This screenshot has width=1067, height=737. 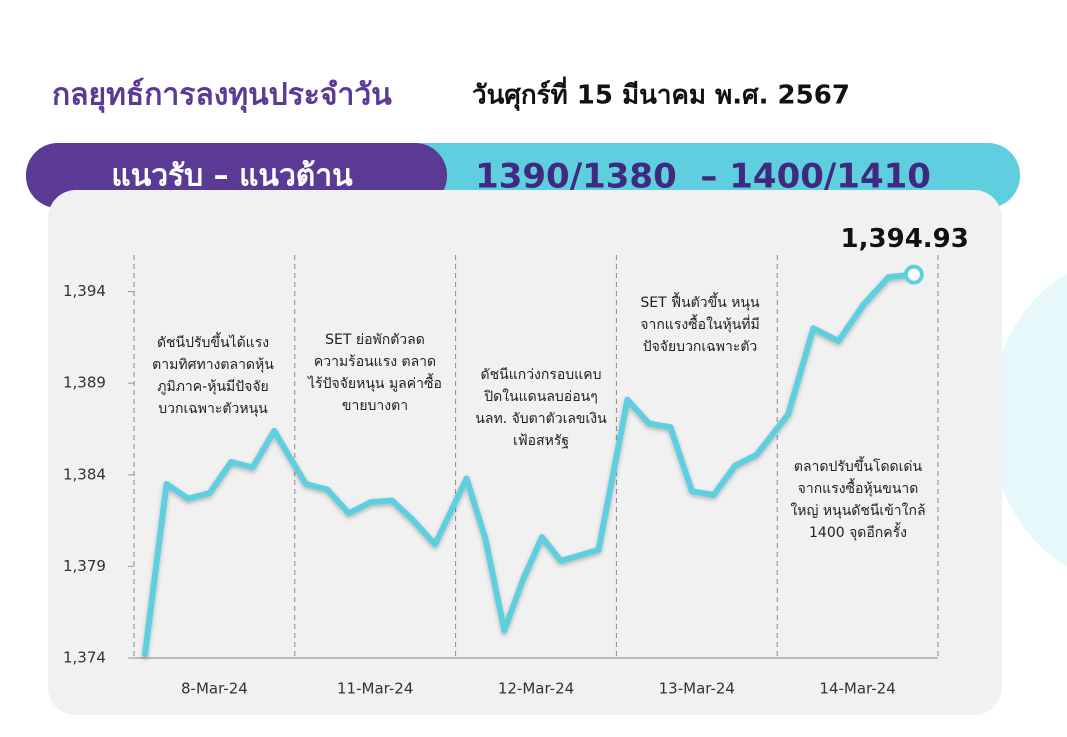 I want to click on x-tick-label: 8-Mar-24, so click(x=214, y=689).